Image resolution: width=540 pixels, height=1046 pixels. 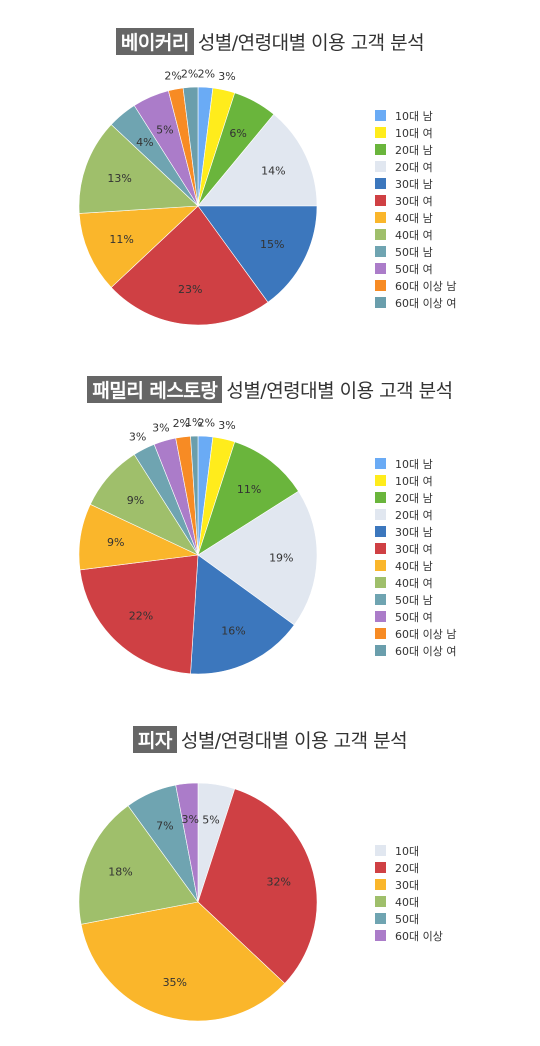 I want to click on legend-label: 60대 이상 남, so click(x=426, y=634).